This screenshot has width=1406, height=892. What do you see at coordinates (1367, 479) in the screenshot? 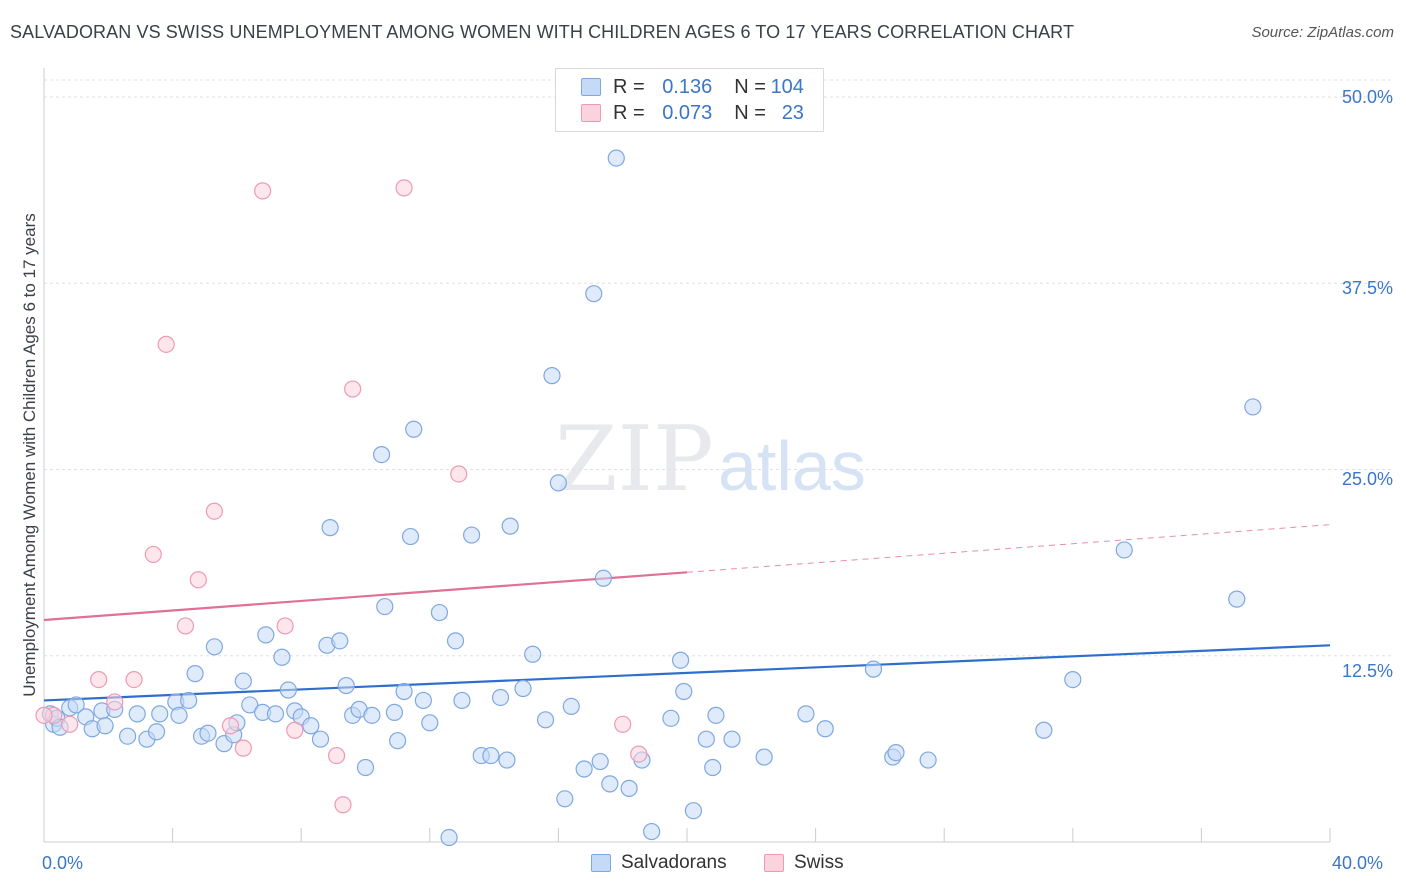
I see `y-tick-label: 25.0%` at bounding box center [1367, 479].